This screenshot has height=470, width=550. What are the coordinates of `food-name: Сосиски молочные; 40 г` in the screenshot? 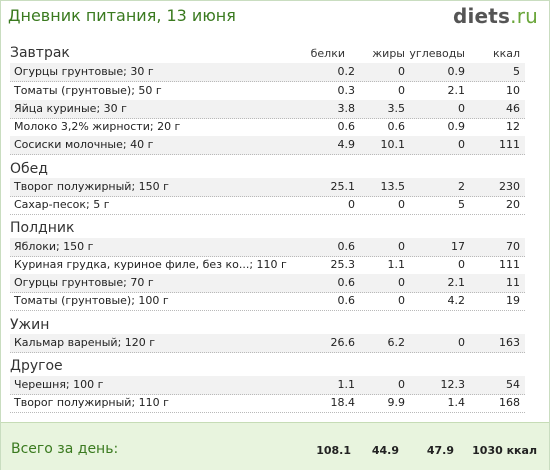 It's located at (84, 144).